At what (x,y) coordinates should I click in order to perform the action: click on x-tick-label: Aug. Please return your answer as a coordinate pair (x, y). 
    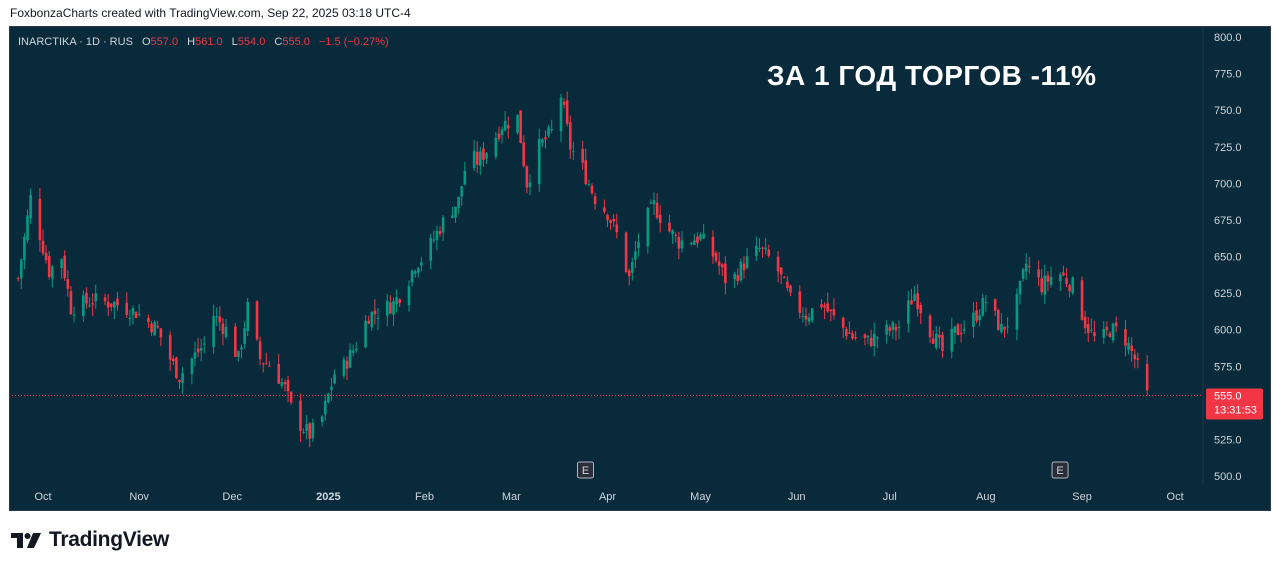
    Looking at the image, I should click on (986, 497).